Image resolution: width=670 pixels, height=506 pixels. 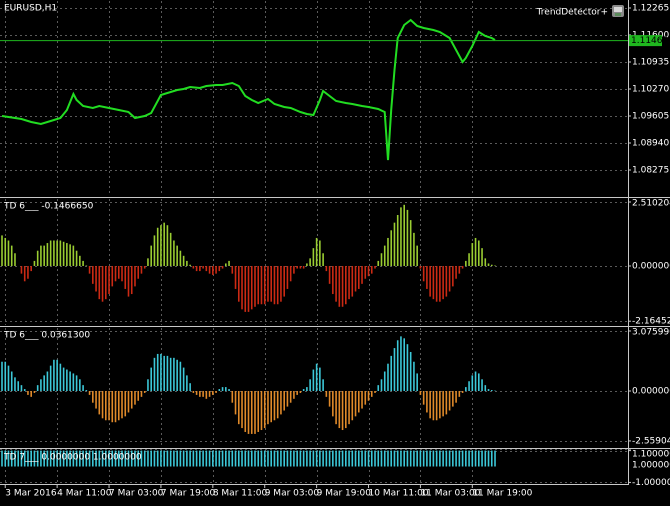 I want to click on x-tick-label: 7 Mar 19:00, so click(x=188, y=494).